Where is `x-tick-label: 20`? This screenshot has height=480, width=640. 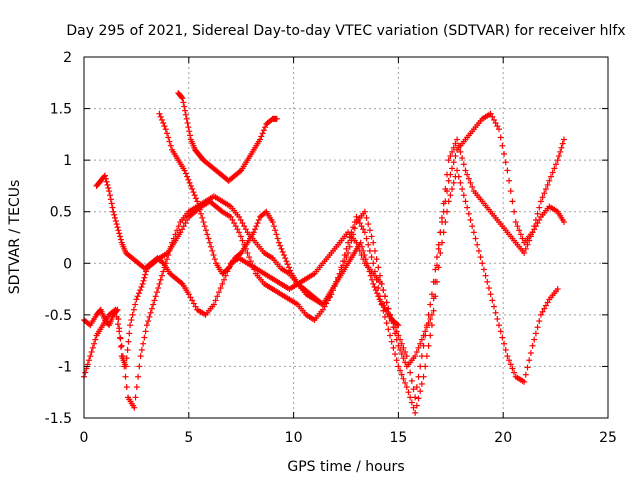
x-tick-label: 20 is located at coordinates (503, 438).